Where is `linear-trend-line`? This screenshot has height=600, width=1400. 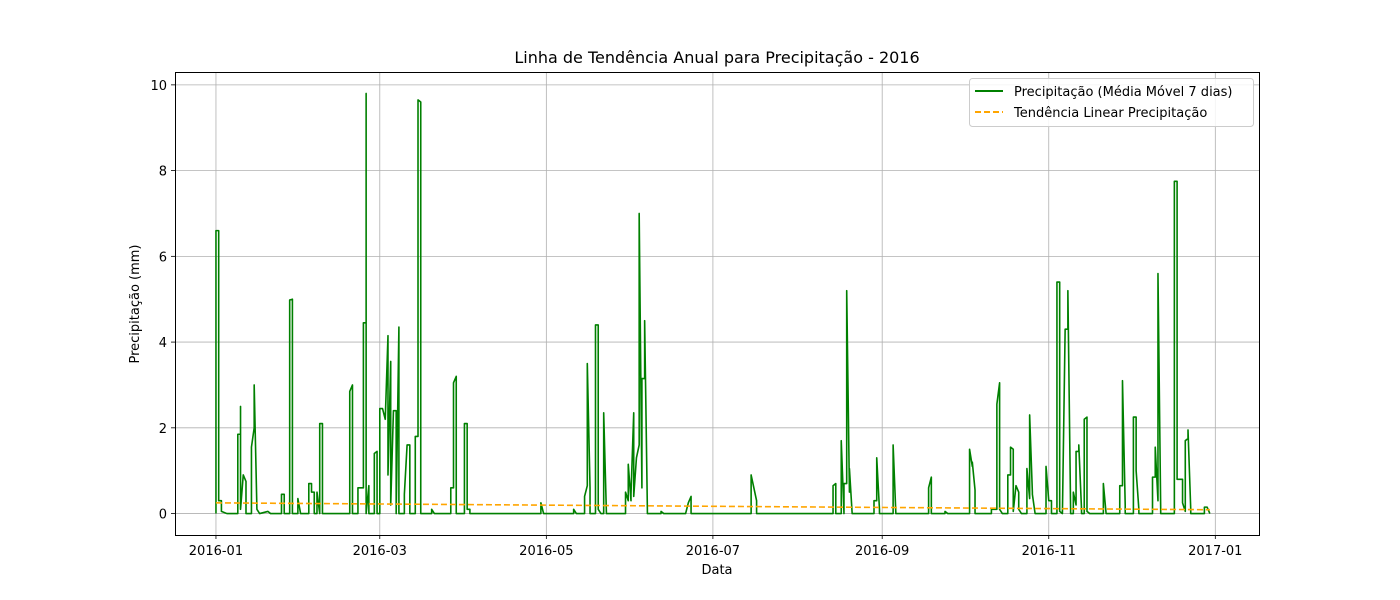 linear-trend-line is located at coordinates (712, 506).